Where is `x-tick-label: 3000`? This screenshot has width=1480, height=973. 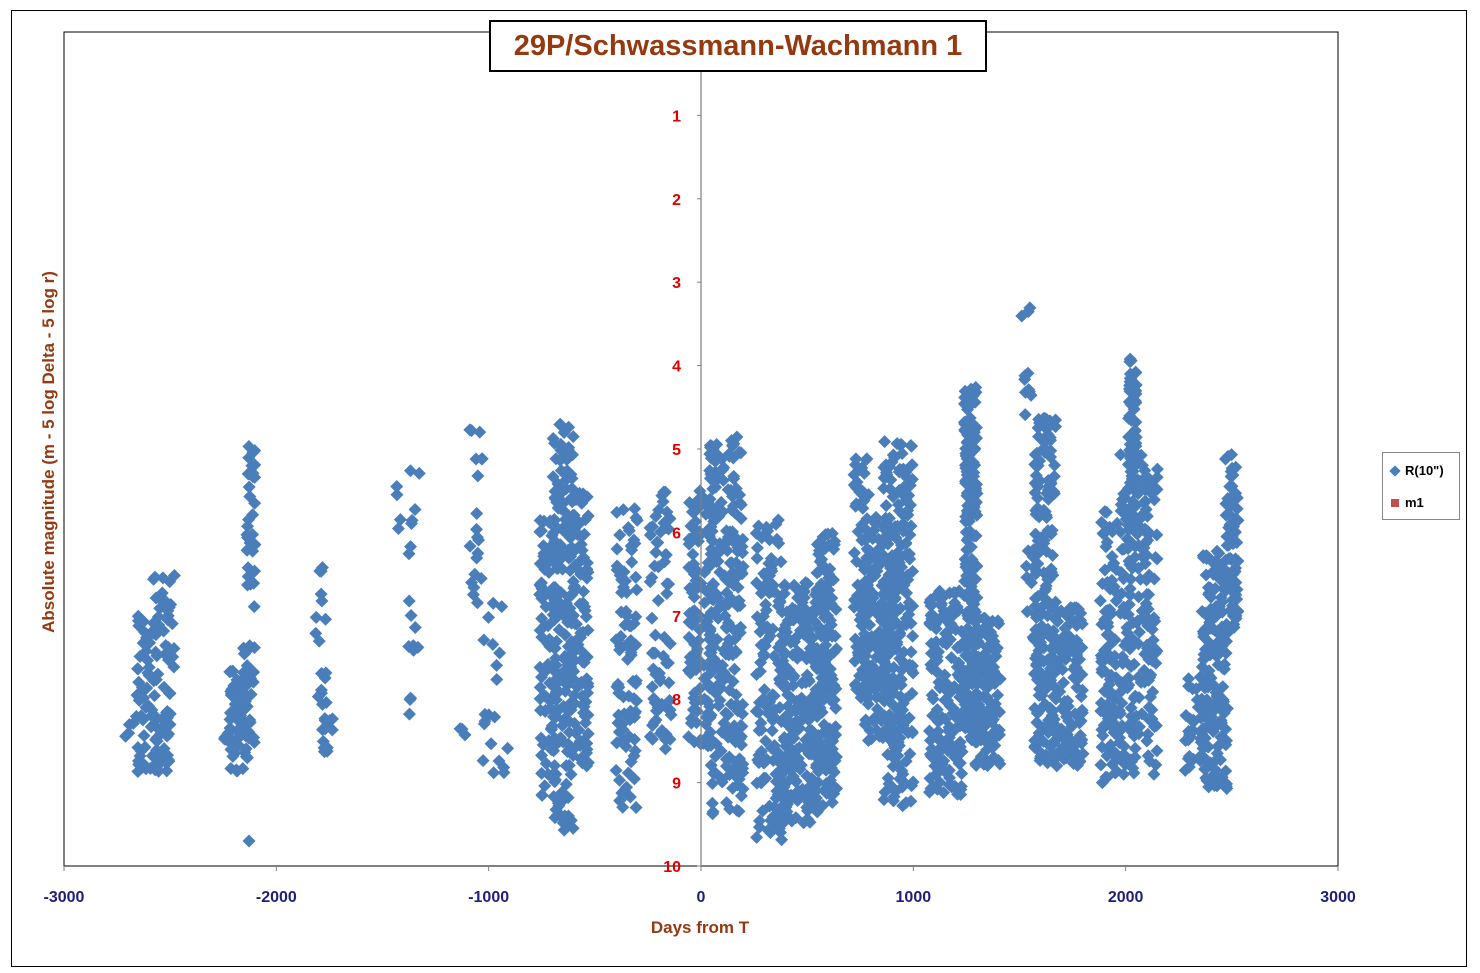
x-tick-label: 3000 is located at coordinates (1338, 897).